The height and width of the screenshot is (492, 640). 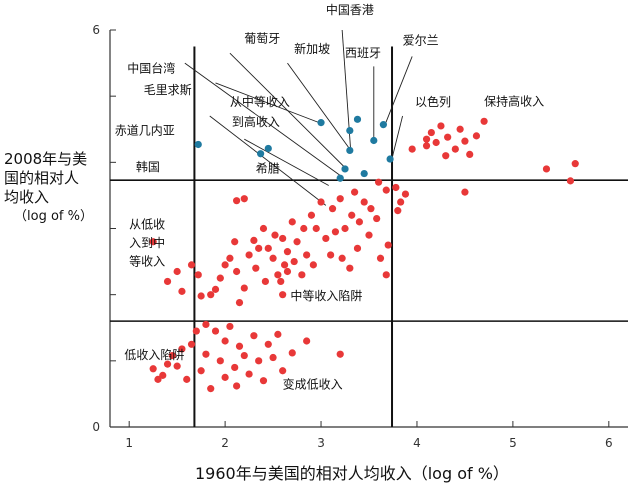 I want to click on y-tick-label: 0, so click(x=96, y=427).